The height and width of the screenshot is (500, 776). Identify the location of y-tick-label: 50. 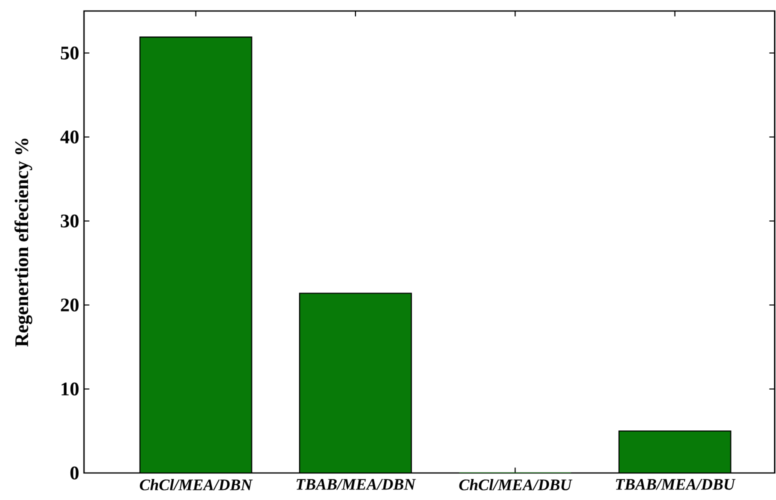
(69, 53).